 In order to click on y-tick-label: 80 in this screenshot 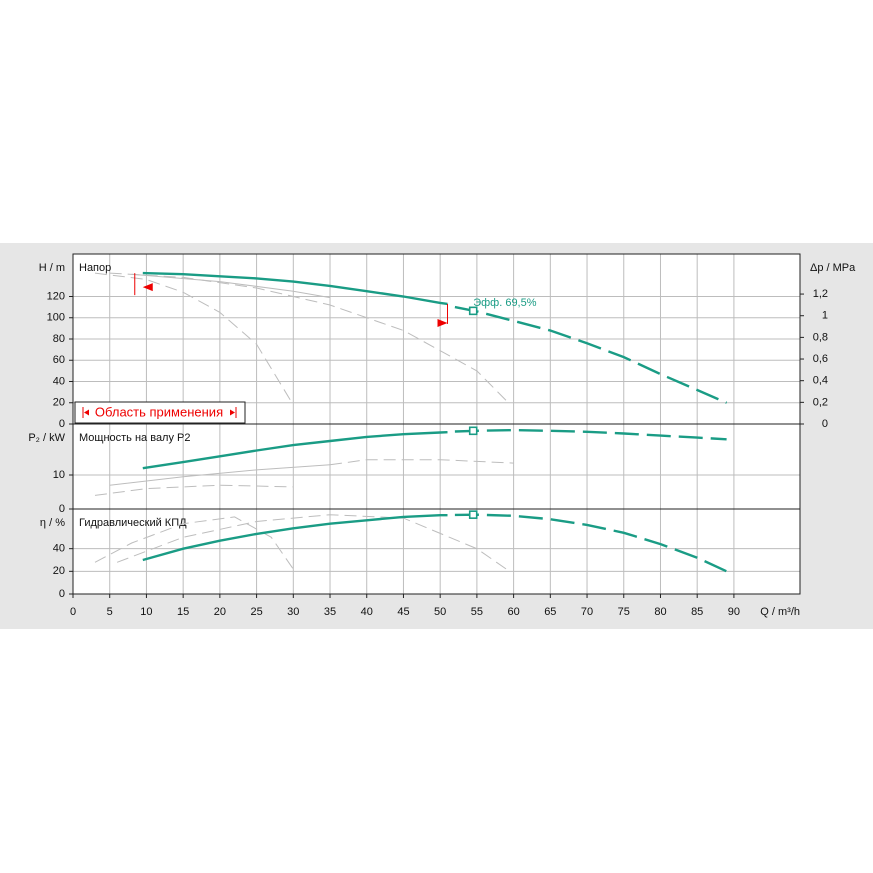, I will do `click(59, 339)`.